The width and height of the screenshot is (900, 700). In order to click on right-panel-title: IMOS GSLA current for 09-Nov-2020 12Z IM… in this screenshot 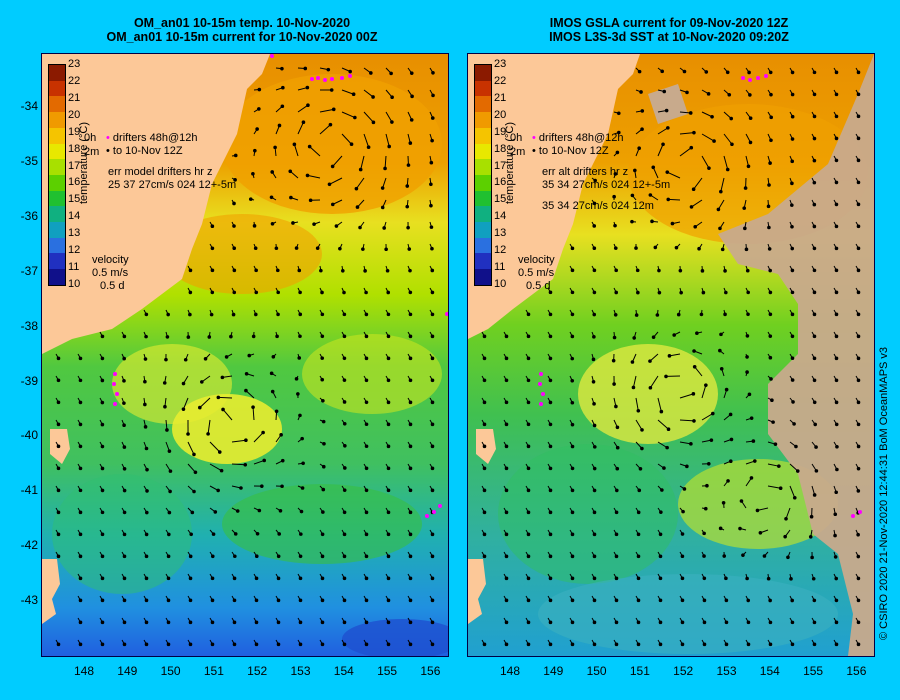, I will do `click(669, 30)`.